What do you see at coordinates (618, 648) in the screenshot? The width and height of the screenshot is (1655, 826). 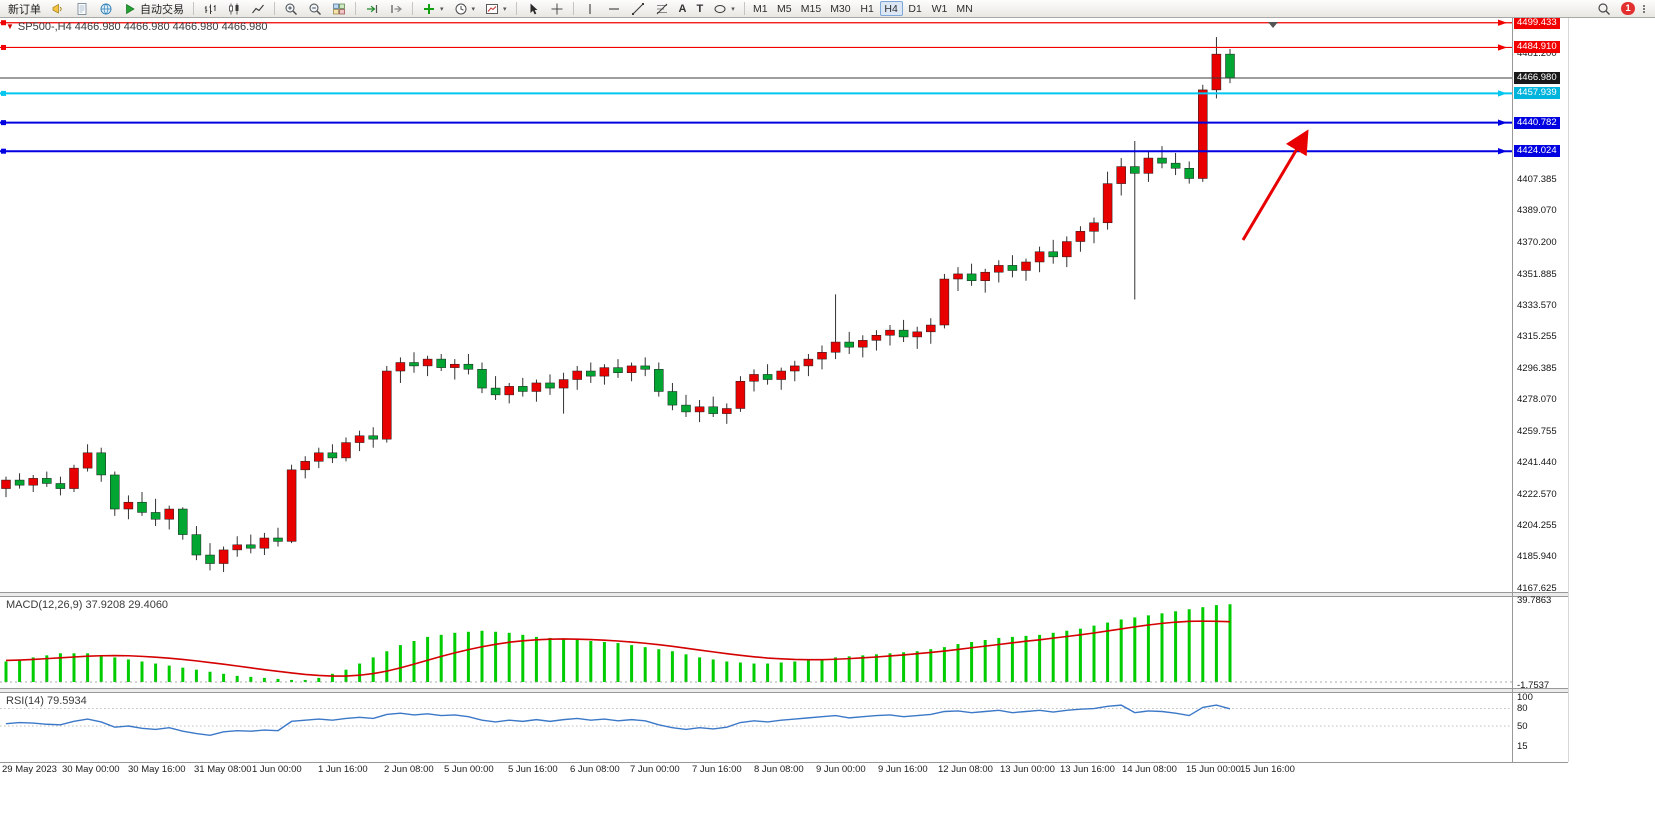 I see `macd-signal-line` at bounding box center [618, 648].